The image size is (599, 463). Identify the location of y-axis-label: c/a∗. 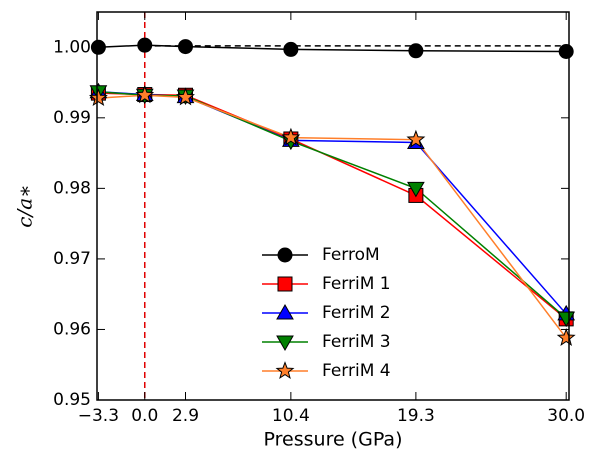
(25, 205).